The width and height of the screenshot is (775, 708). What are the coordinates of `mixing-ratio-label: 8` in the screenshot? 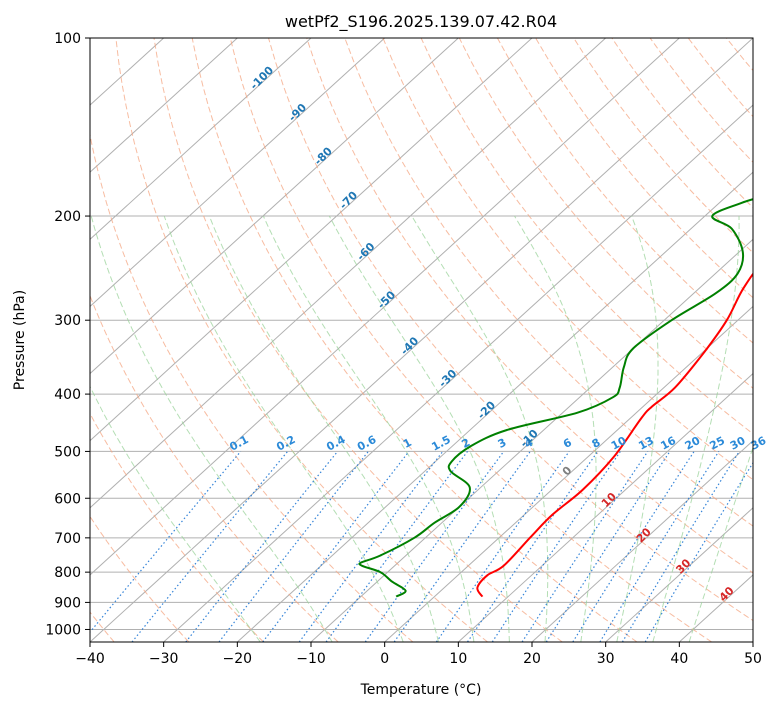 It's located at (596, 443).